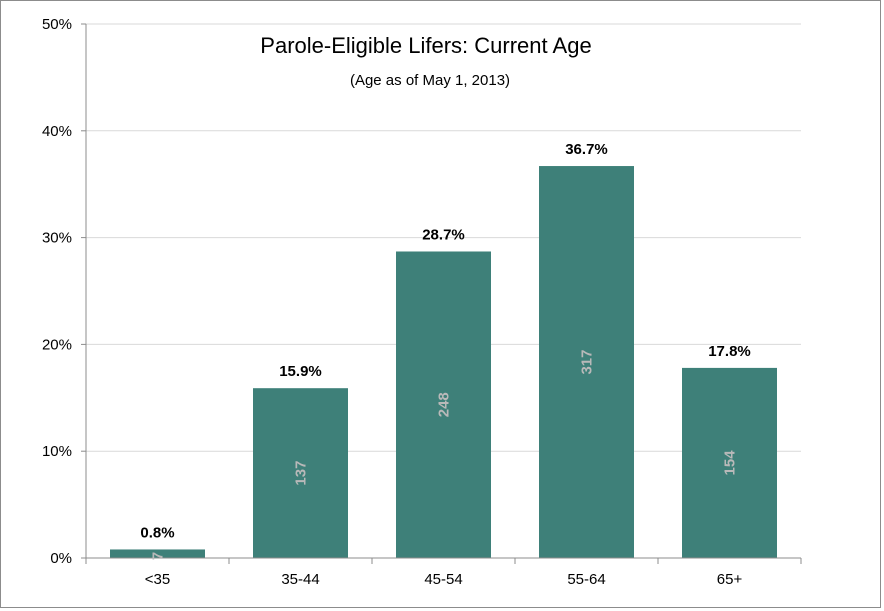 The width and height of the screenshot is (884, 611). I want to click on data-label: 0.8%, so click(157, 532).